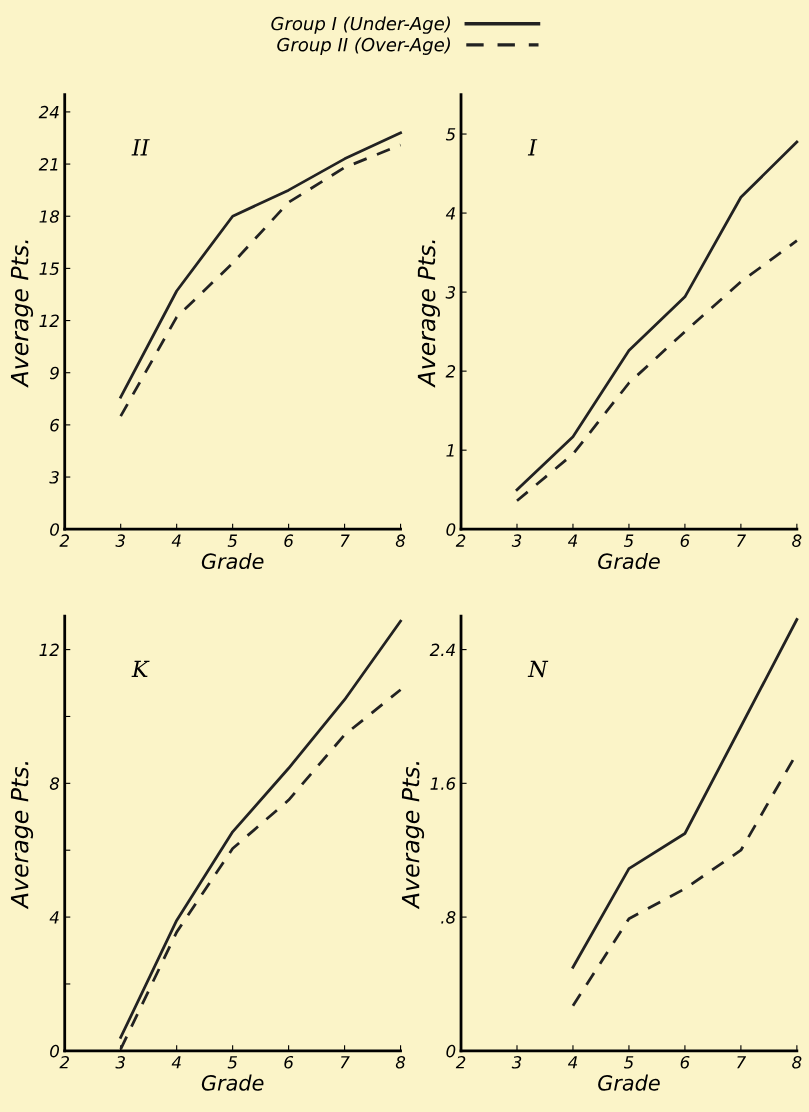 Image resolution: width=809 pixels, height=1112 pixels. What do you see at coordinates (49, 216) in the screenshot?
I see `y-tick-label: 18` at bounding box center [49, 216].